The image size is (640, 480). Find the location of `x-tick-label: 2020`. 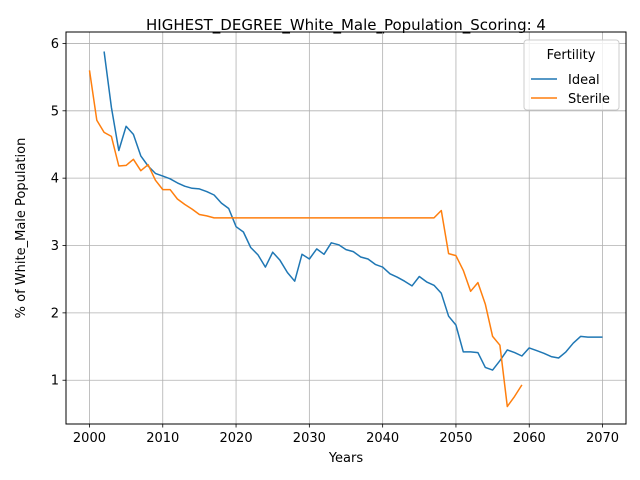

x-tick-label: 2020 is located at coordinates (236, 438).